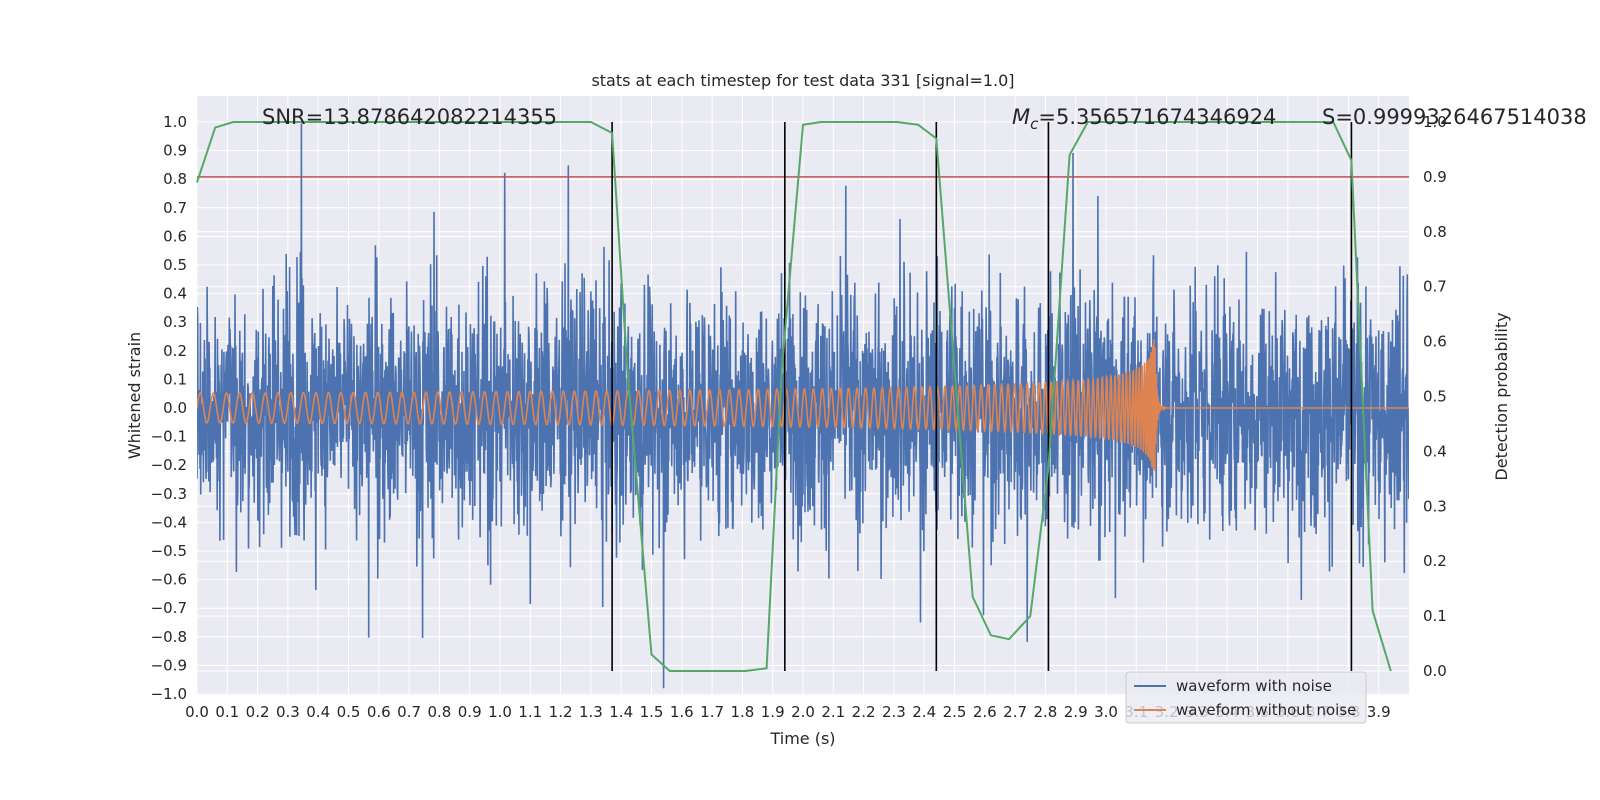  I want to click on x-tick-label: 0.3, so click(288, 712).